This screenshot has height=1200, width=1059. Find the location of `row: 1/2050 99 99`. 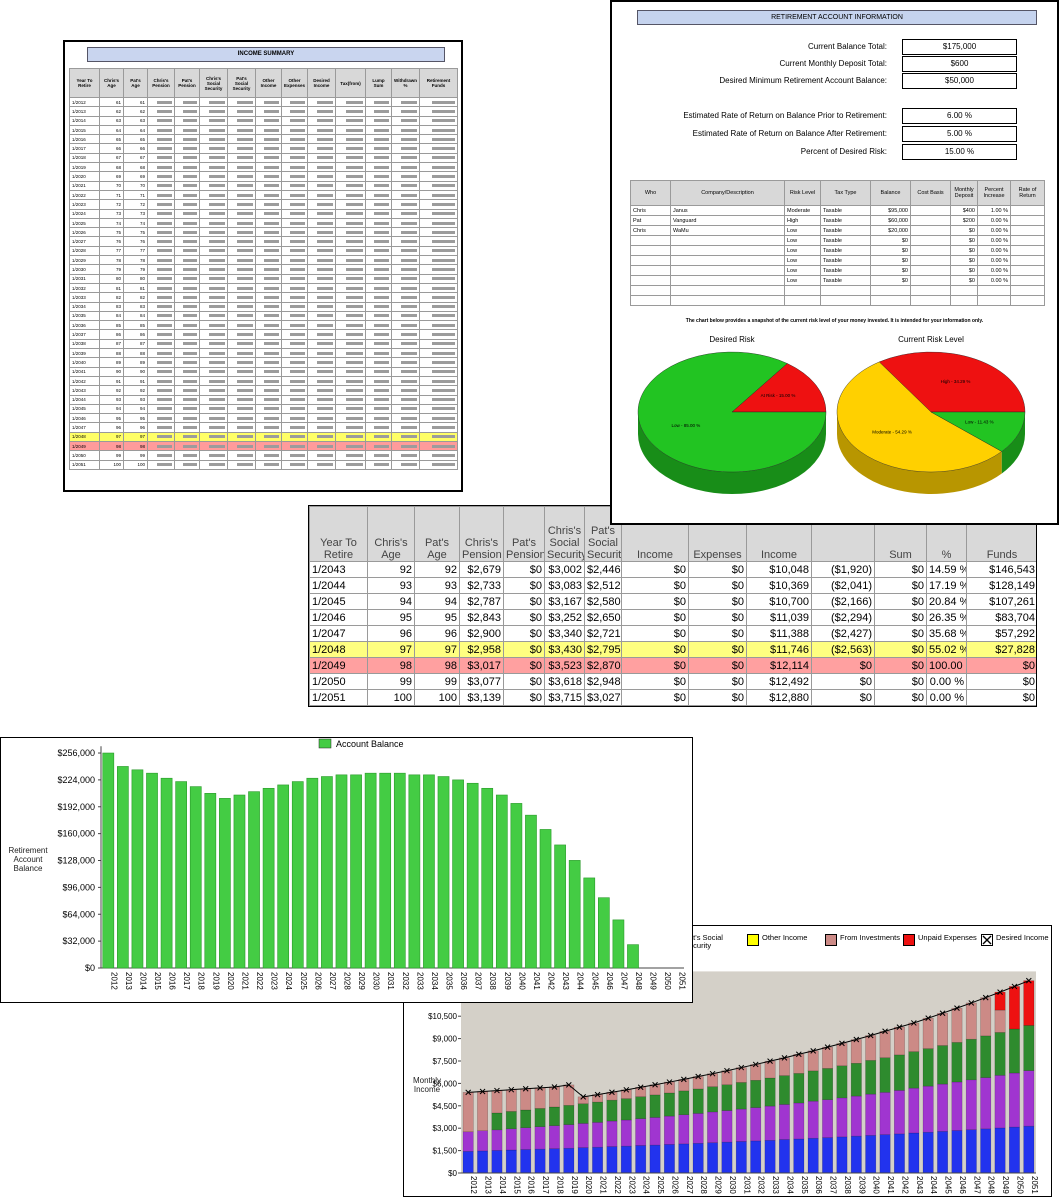

row: 1/2050 99 99 is located at coordinates (263, 455).